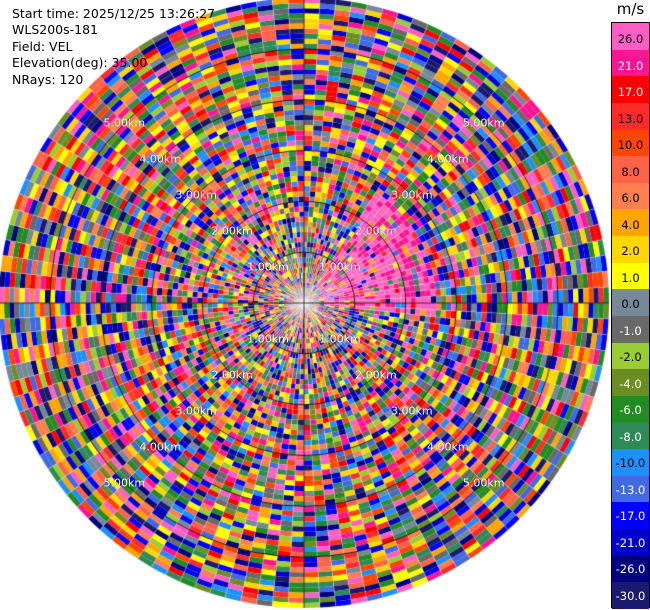 This screenshot has height=610, width=650. I want to click on colorbar-tick-label: 21.0, so click(630, 65).